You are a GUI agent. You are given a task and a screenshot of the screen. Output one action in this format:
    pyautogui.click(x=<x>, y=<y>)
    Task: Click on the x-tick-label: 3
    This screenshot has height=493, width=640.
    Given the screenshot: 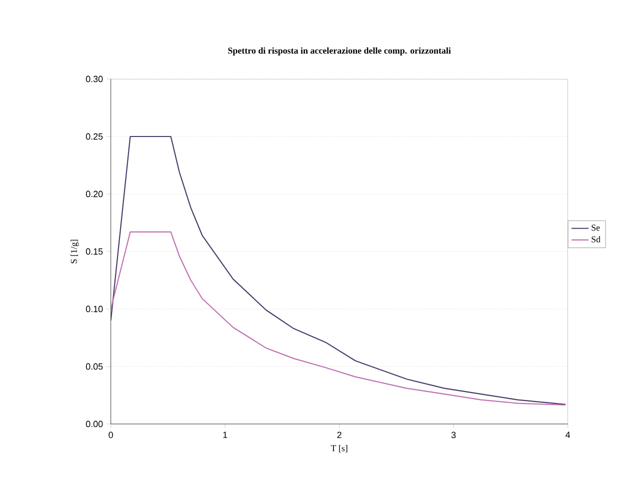 What is the action you would take?
    pyautogui.click(x=453, y=435)
    